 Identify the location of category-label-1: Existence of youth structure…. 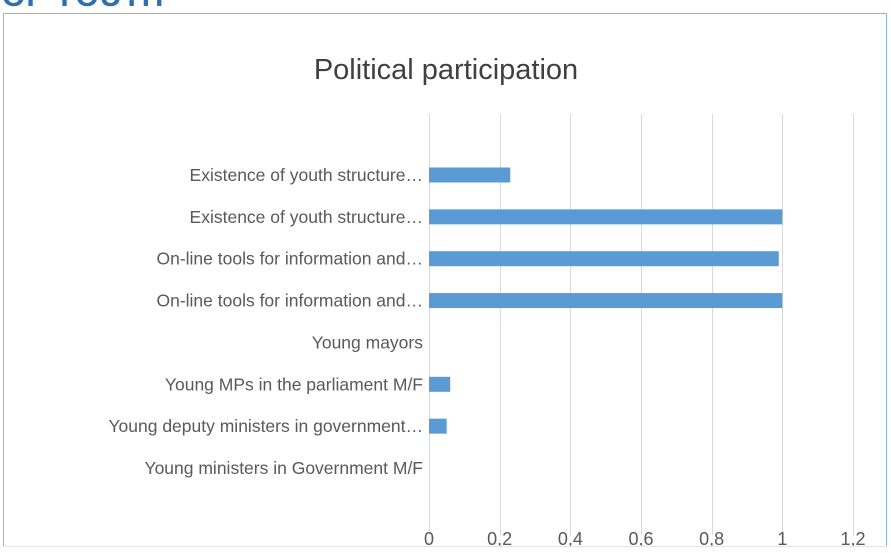
(306, 217).